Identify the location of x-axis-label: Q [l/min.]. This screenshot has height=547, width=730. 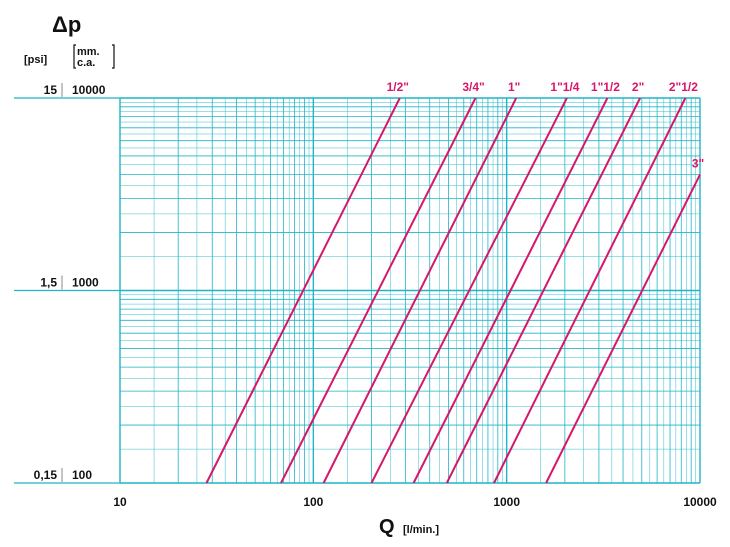
(409, 527).